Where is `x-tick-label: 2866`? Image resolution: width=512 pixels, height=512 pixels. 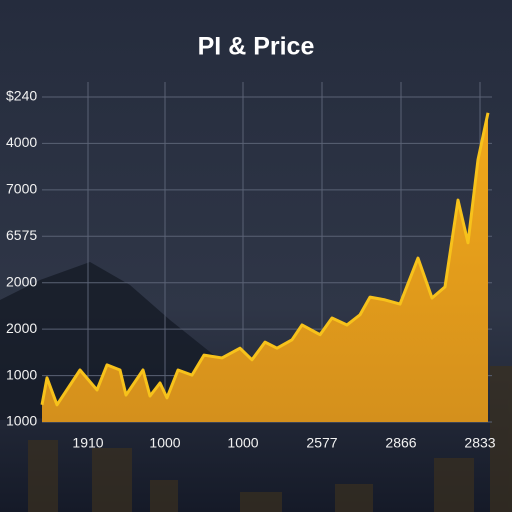
x-tick-label: 2866 is located at coordinates (400, 443).